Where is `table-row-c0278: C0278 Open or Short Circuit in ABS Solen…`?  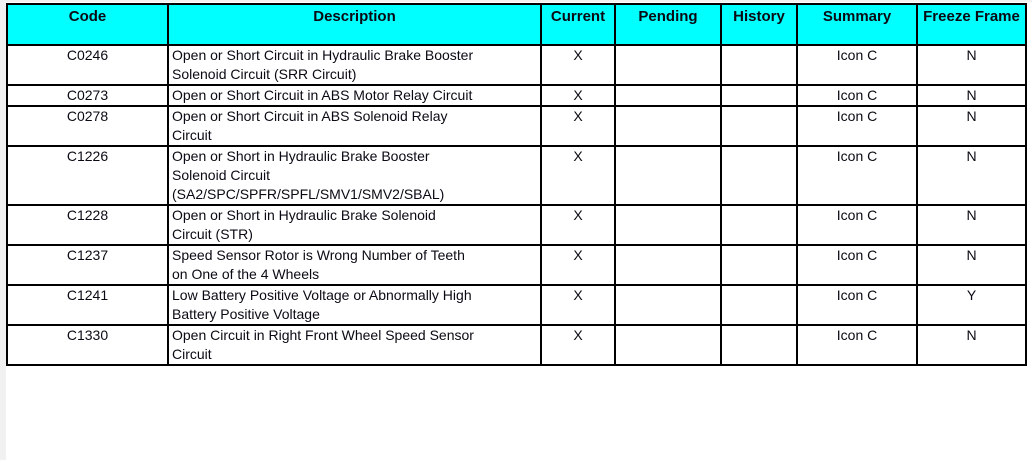 table-row-c0278: C0278 Open or Short Circuit in ABS Solen… is located at coordinates (516, 126).